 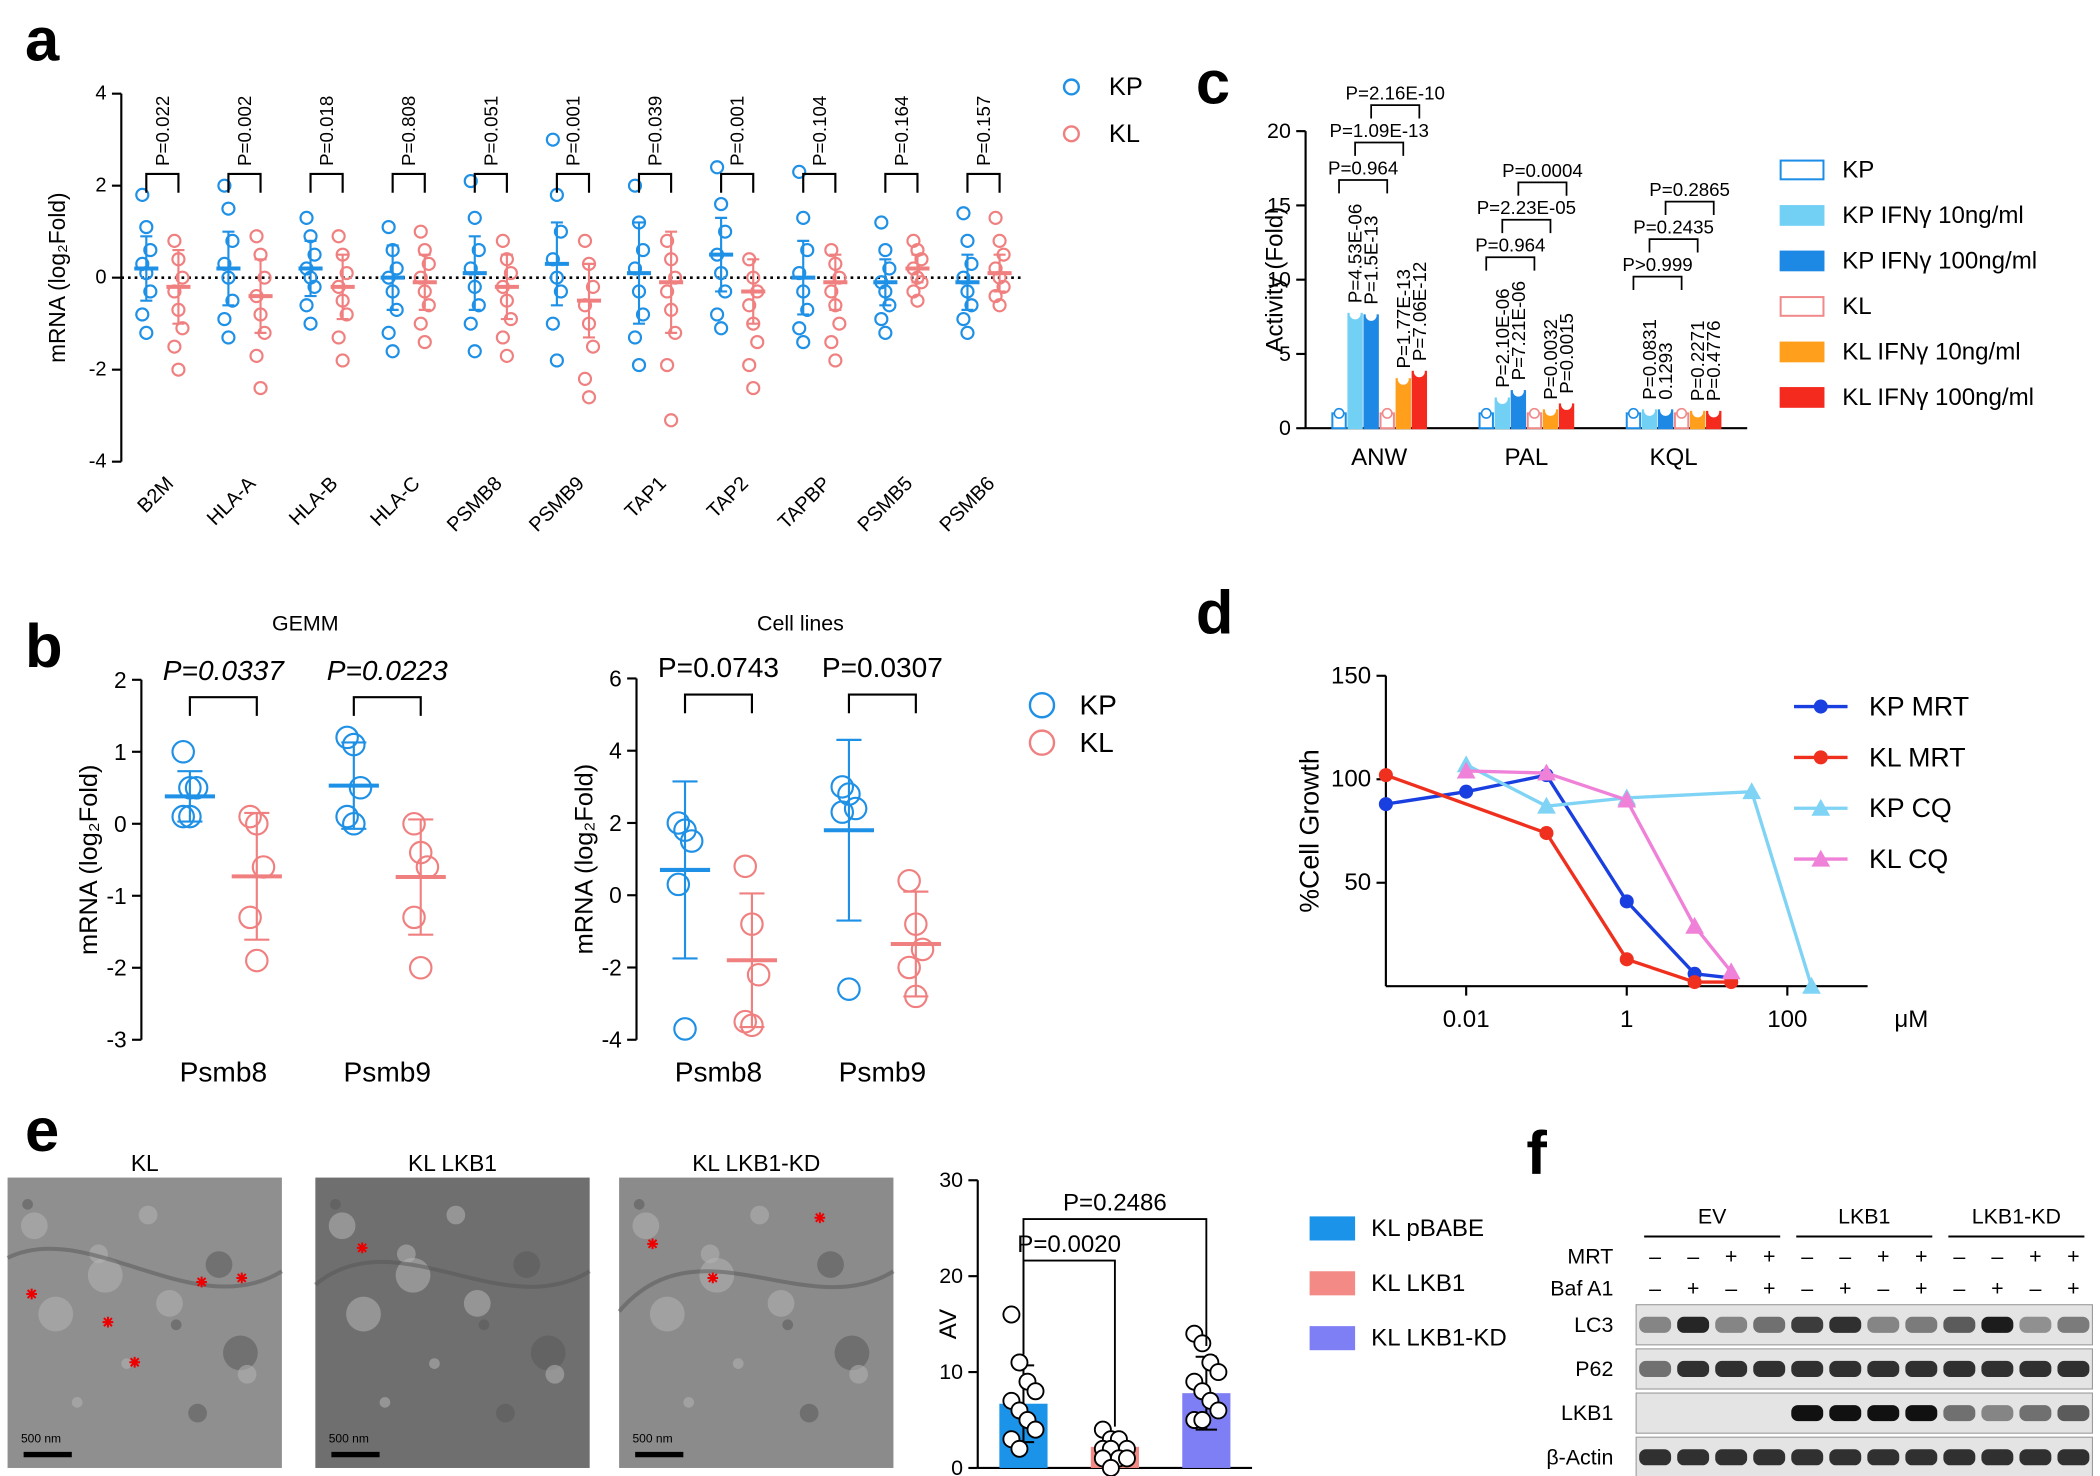 What do you see at coordinates (951, 1276) in the screenshot?
I see `y-tick-label: 20` at bounding box center [951, 1276].